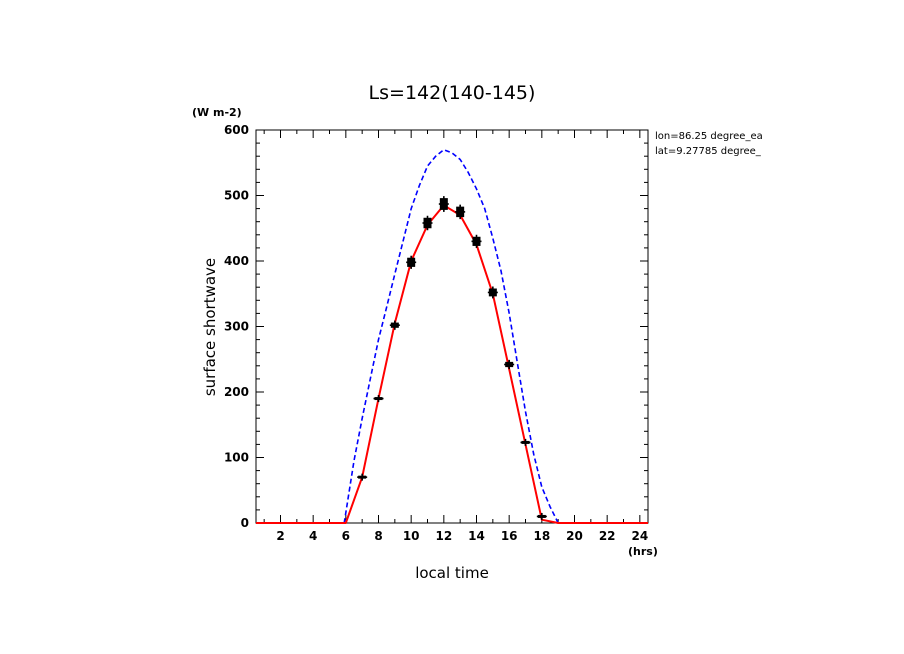 The width and height of the screenshot is (904, 654). Describe the element at coordinates (236, 130) in the screenshot. I see `y-tick-label: 600` at that location.